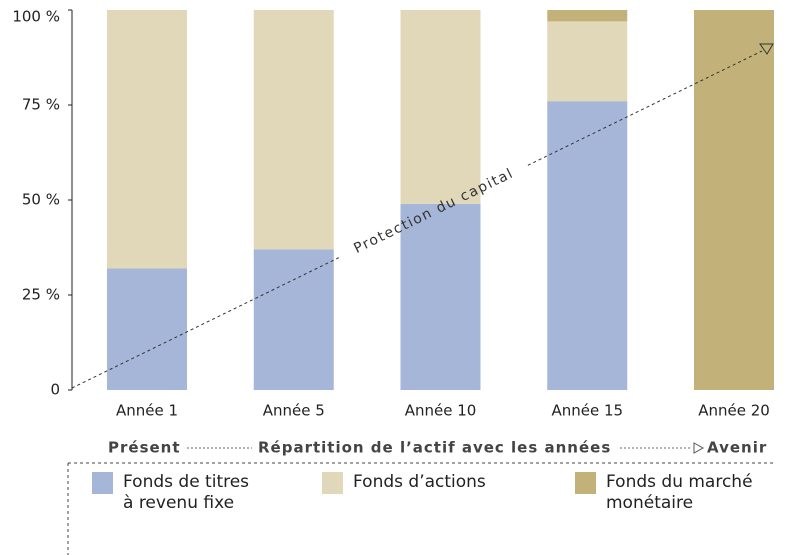  Describe the element at coordinates (55, 390) in the screenshot. I see `y-tick-label: 0` at that location.